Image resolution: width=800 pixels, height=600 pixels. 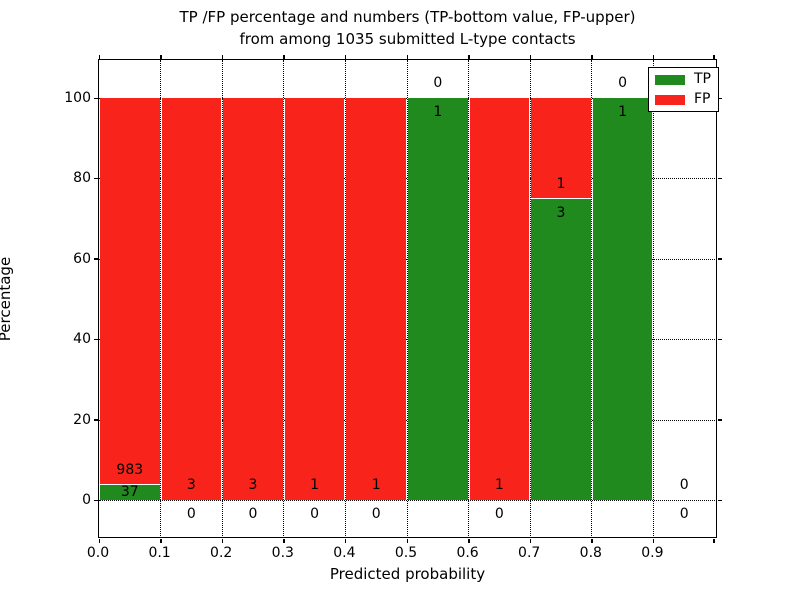 I want to click on x-tick-label: 0.2, so click(x=221, y=553).